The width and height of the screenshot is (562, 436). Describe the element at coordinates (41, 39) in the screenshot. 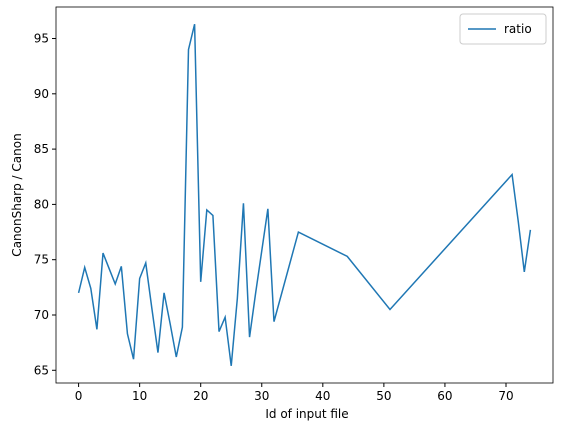

I see `y-tick-label: 95` at that location.